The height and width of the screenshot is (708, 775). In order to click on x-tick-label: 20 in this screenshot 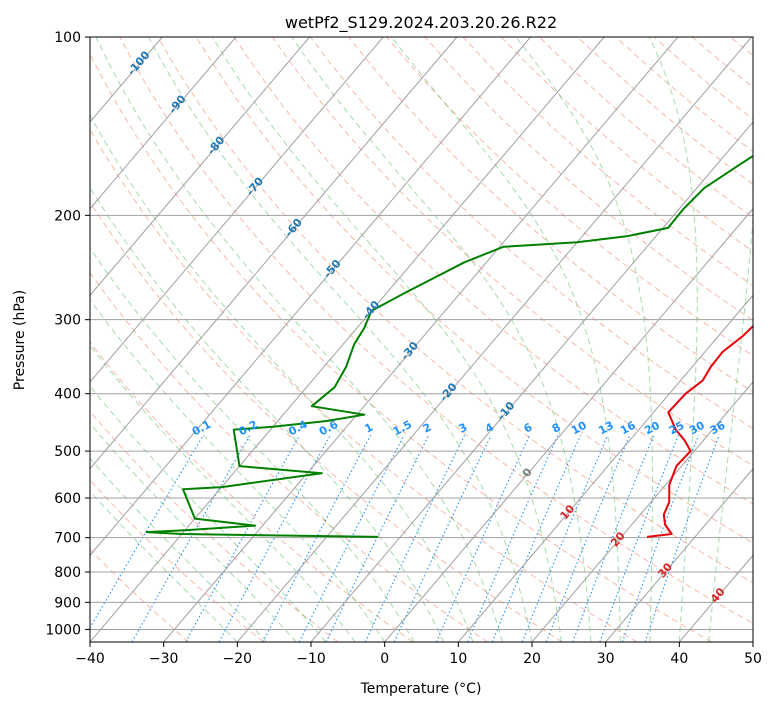, I will do `click(532, 659)`.